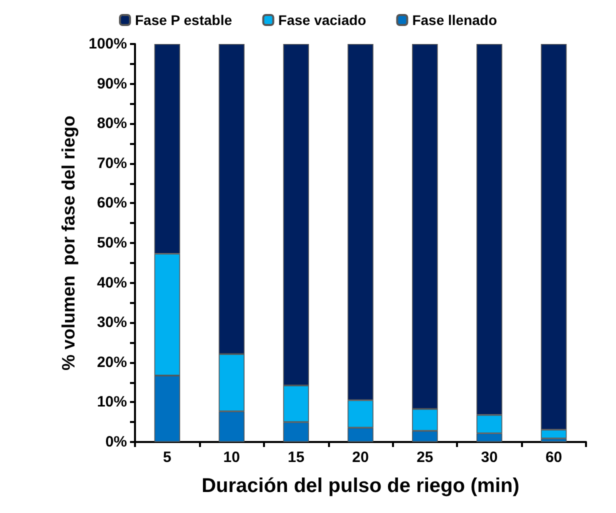  I want to click on y-tick-label: 0%, so click(116, 442).